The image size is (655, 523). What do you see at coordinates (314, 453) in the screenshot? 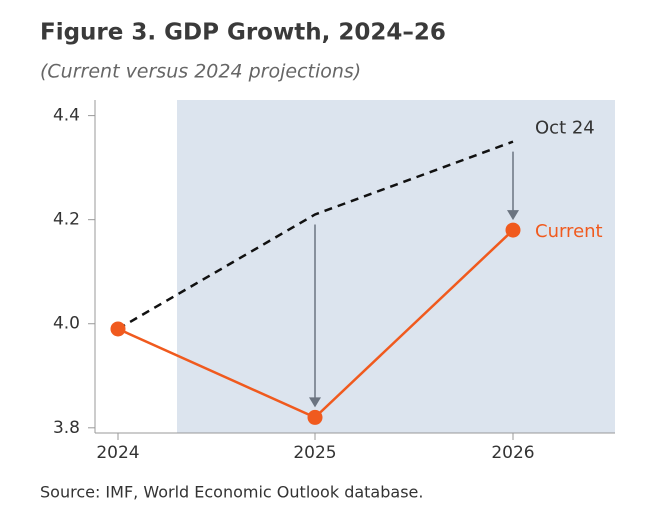
I see `x-tick-label: 2025` at bounding box center [314, 453].